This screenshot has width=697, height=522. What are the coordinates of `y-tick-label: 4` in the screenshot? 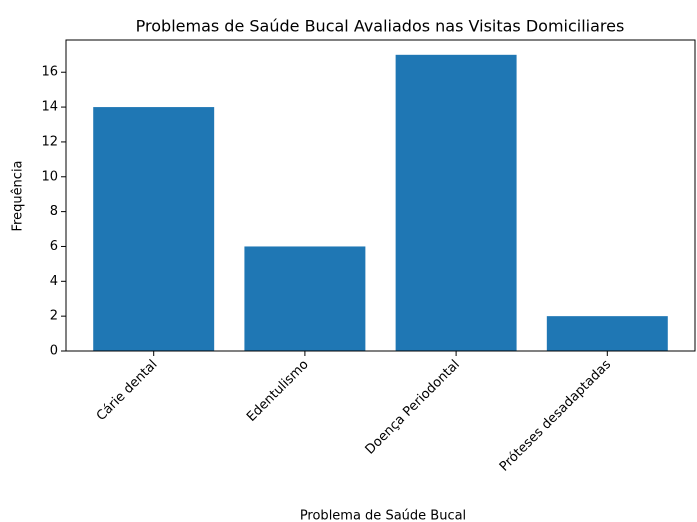 It's located at (54, 281).